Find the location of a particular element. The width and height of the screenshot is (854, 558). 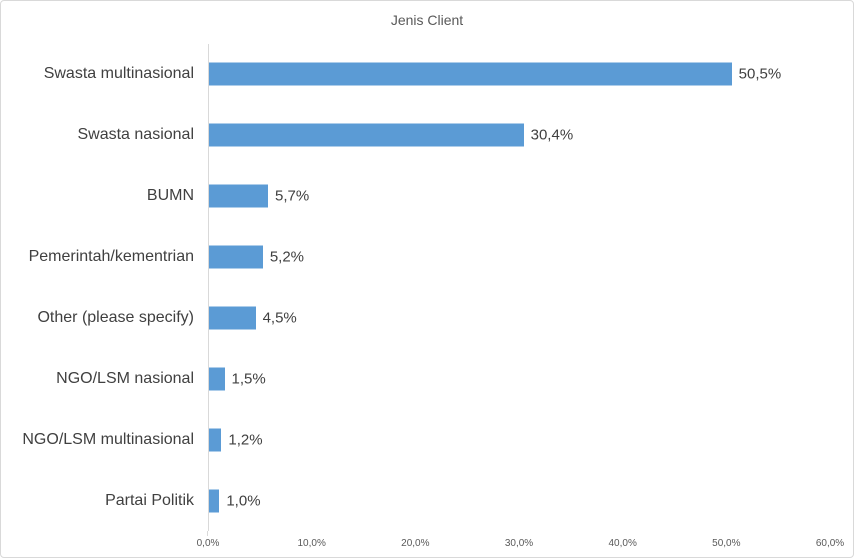

x-tick-label: 50,0% is located at coordinates (726, 543).